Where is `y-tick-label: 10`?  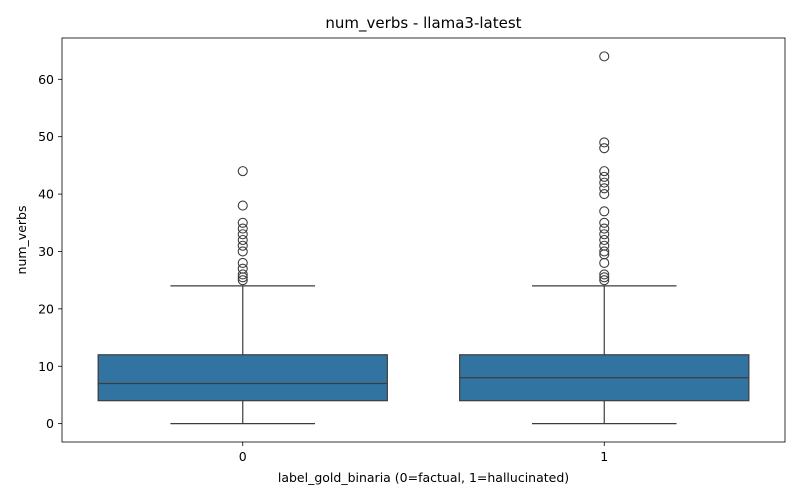 y-tick-label: 10 is located at coordinates (46, 366).